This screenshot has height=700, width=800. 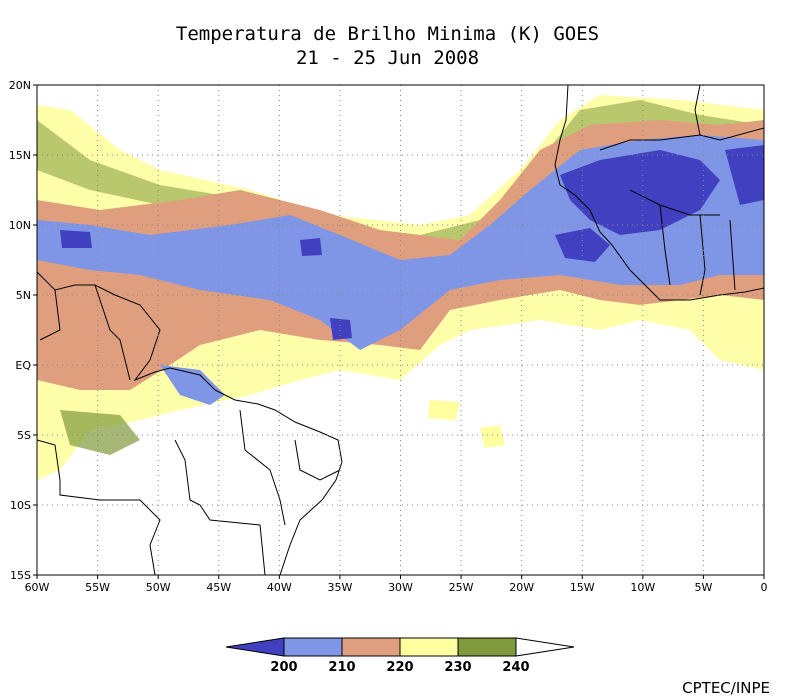 What do you see at coordinates (399, 667) in the screenshot?
I see `colorbar-level-label: 220` at bounding box center [399, 667].